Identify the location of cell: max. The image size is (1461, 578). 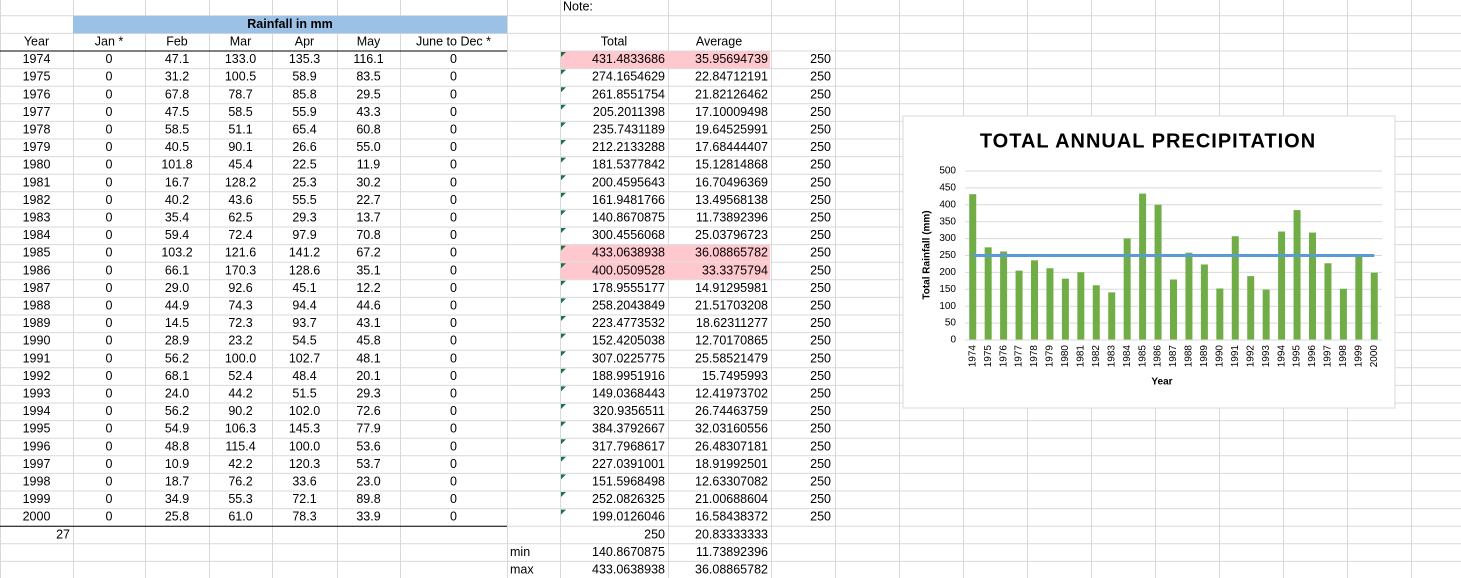
(522, 569).